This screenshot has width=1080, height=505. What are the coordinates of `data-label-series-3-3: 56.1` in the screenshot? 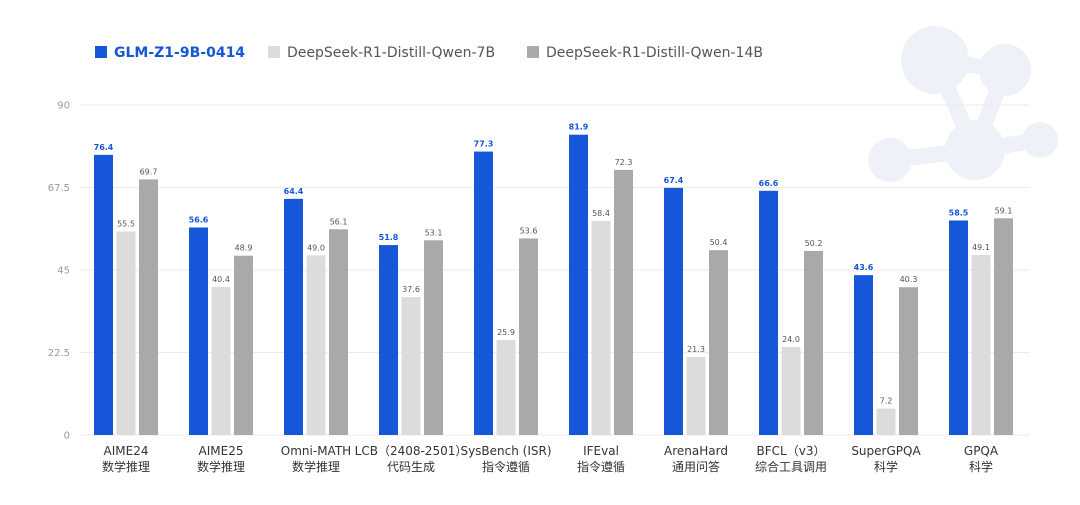 It's located at (339, 221).